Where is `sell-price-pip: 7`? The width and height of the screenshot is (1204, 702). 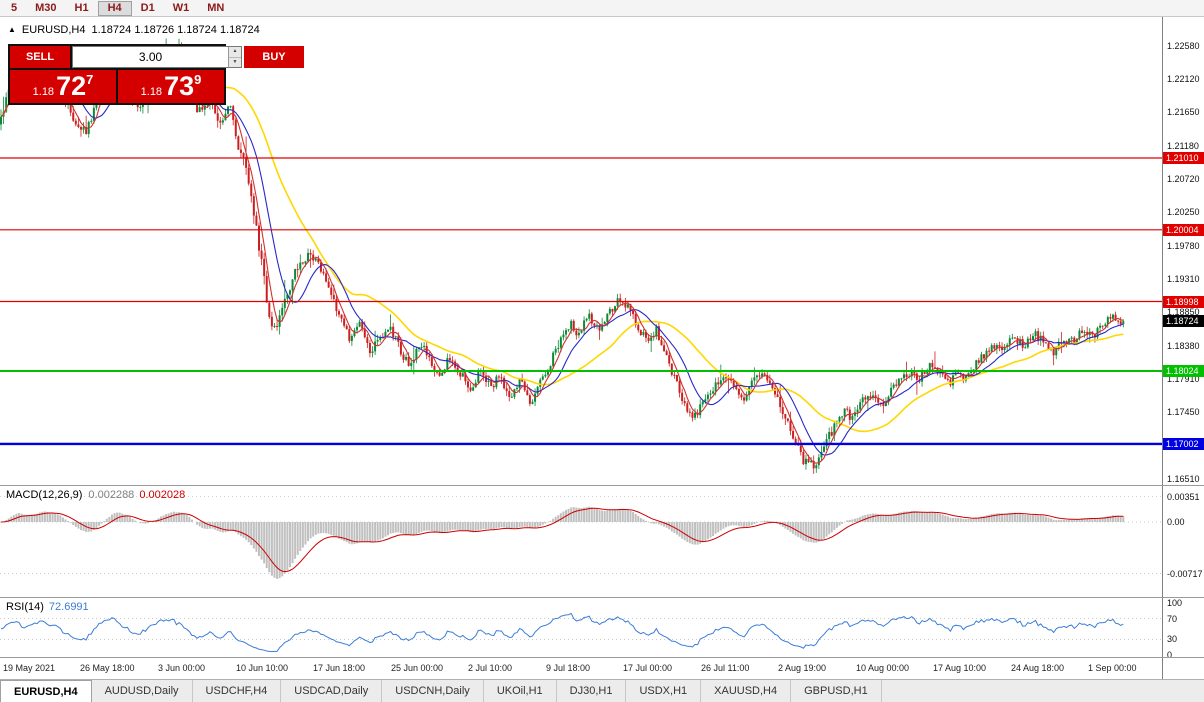
sell-price-pip: 7 is located at coordinates (90, 79).